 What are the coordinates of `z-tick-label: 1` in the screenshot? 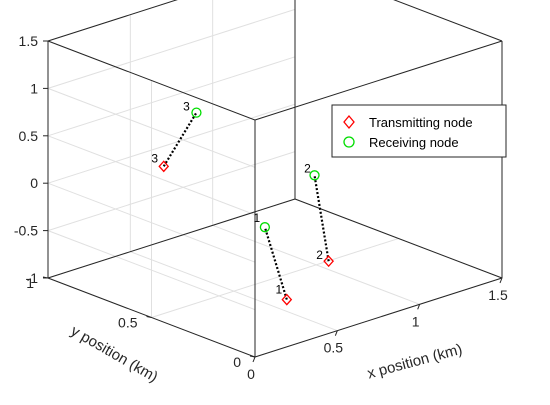 It's located at (34, 88).